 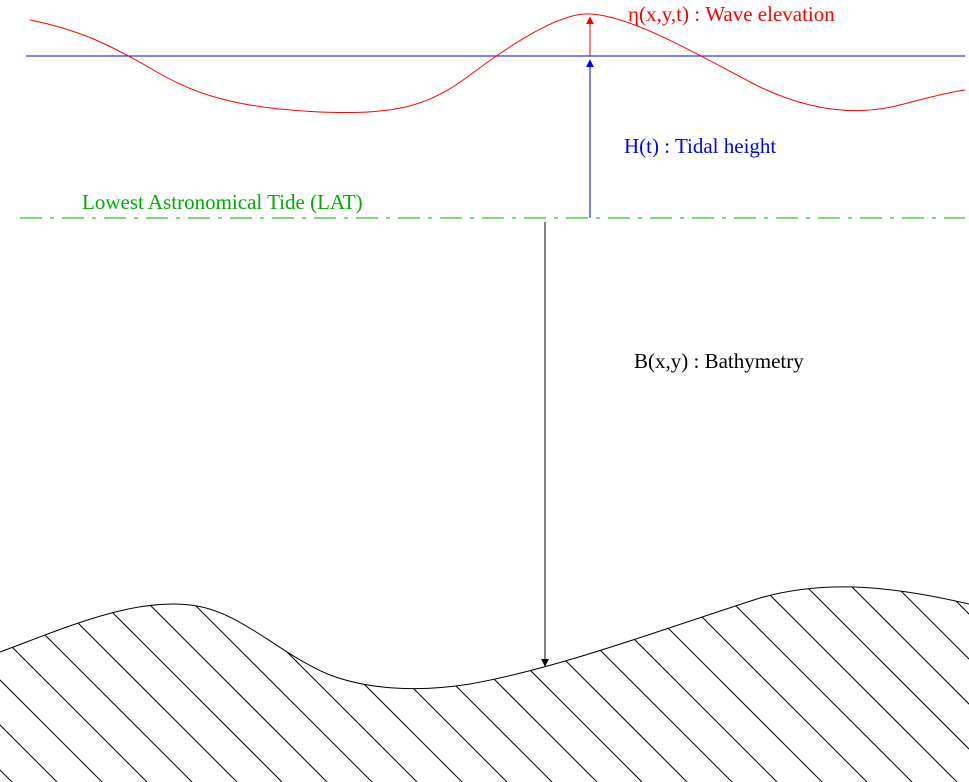 I want to click on seabed-curve, so click(x=484, y=638).